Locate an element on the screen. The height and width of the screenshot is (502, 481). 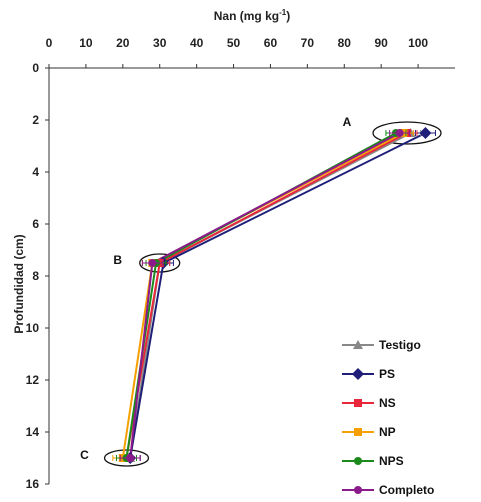
x-tick-label: 80 is located at coordinates (345, 43).